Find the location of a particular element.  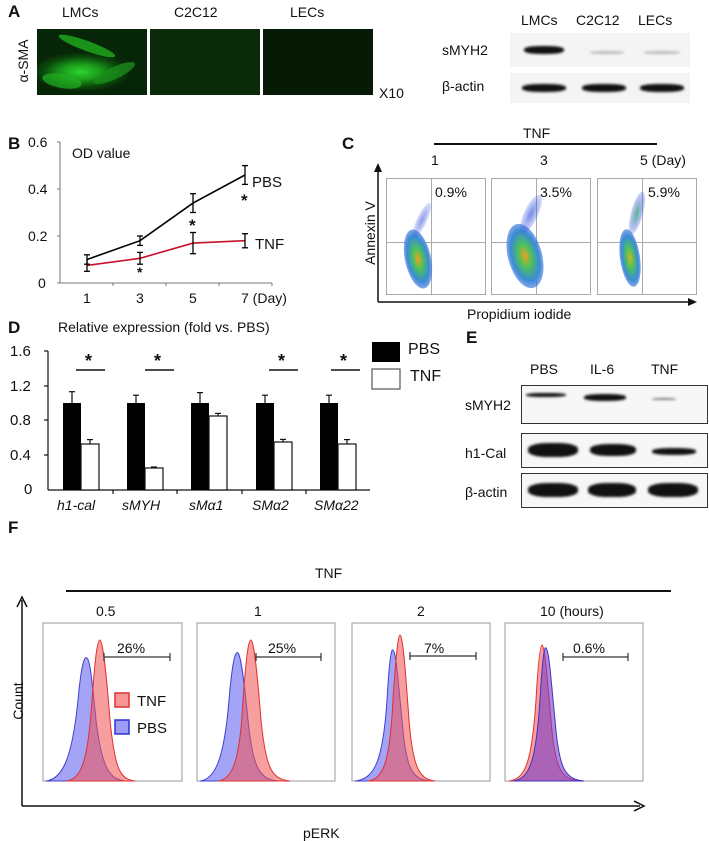

blot-e-h1cal-strip is located at coordinates (614, 450).